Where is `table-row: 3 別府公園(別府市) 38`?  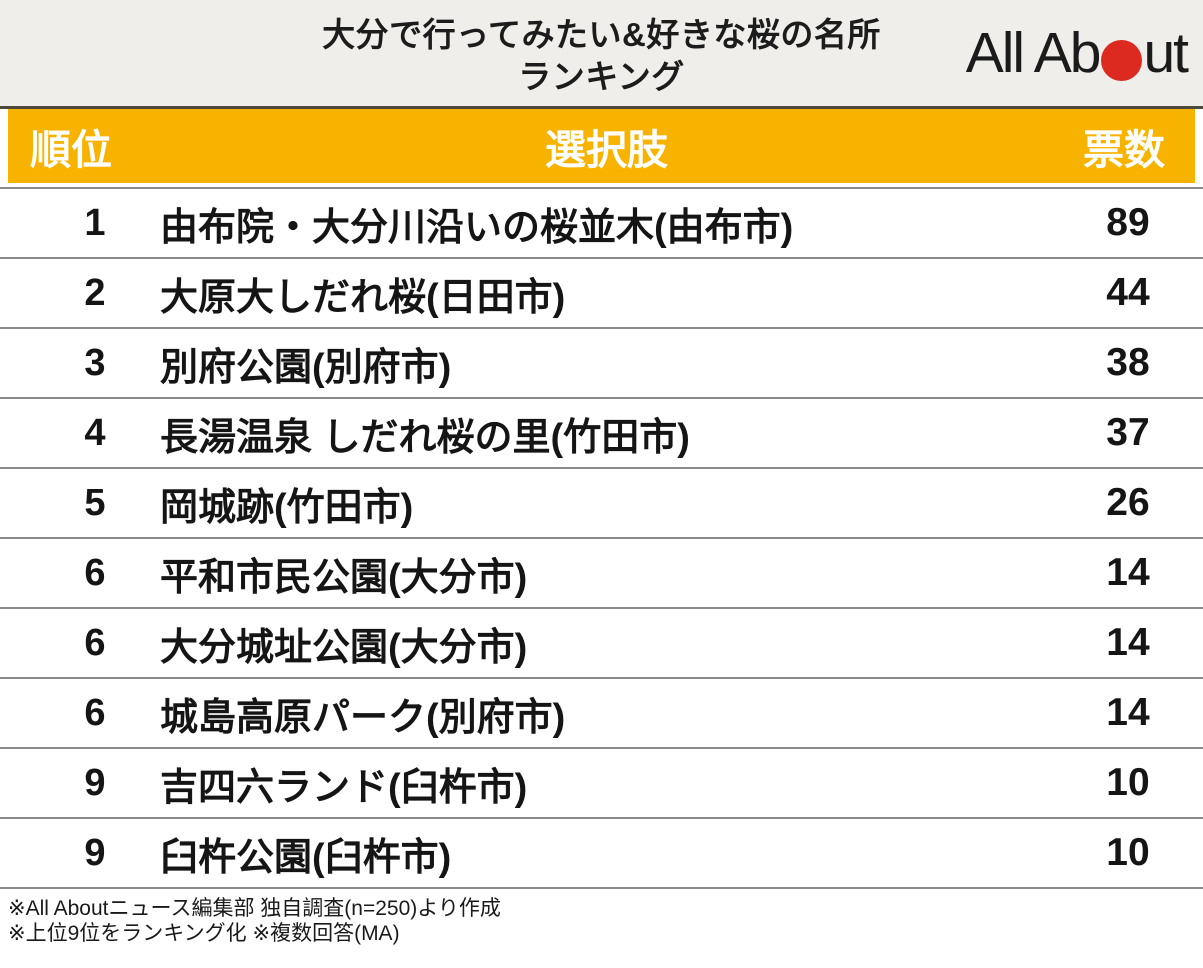
table-row: 3 別府公園(別府市) 38 is located at coordinates (601, 362).